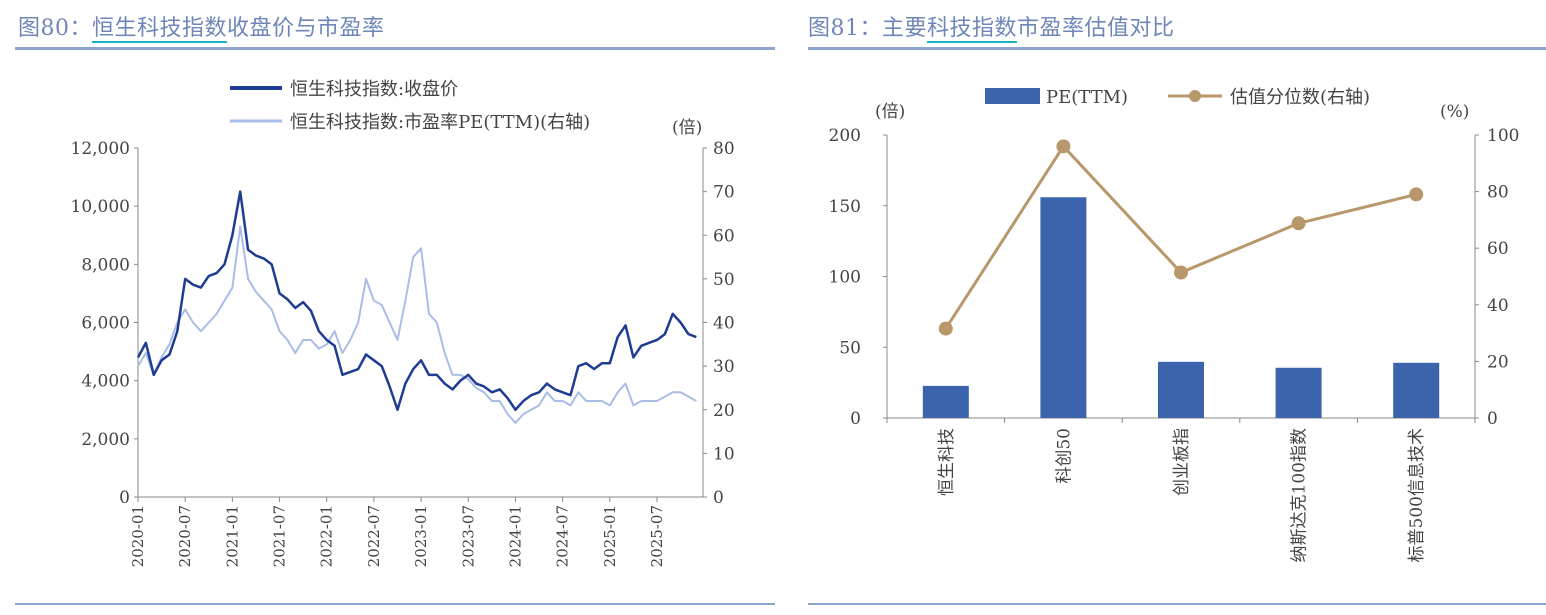  I want to click on category-label: 创业板指, so click(1182, 462).